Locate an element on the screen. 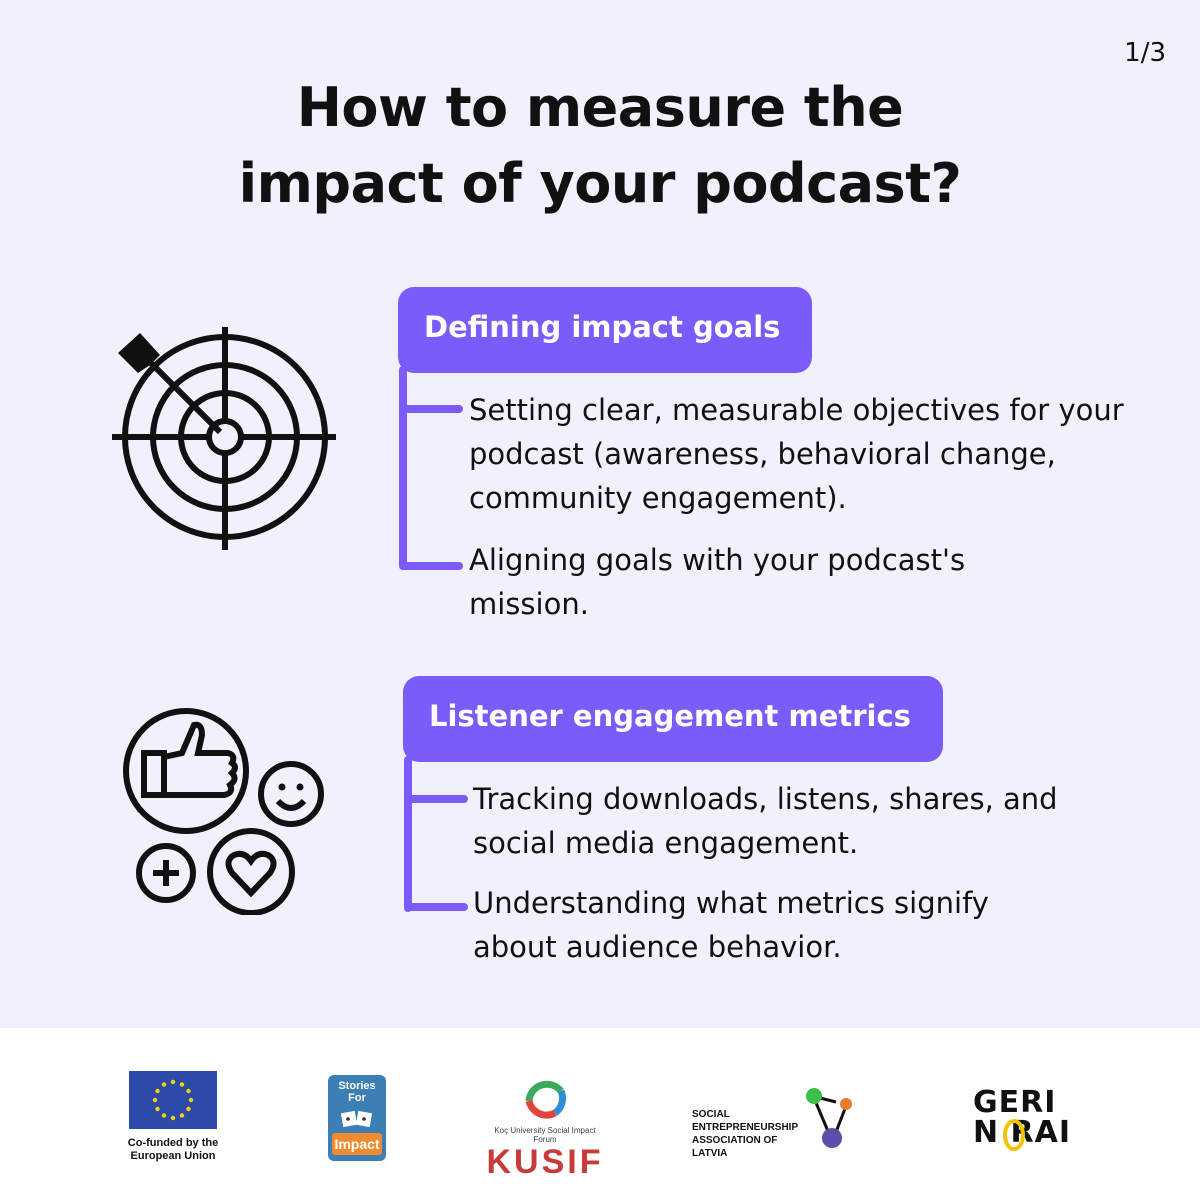 This screenshot has height=1200, width=1200. sea-line-3: ASSOCIATION OF LATVIA is located at coordinates (735, 1147).